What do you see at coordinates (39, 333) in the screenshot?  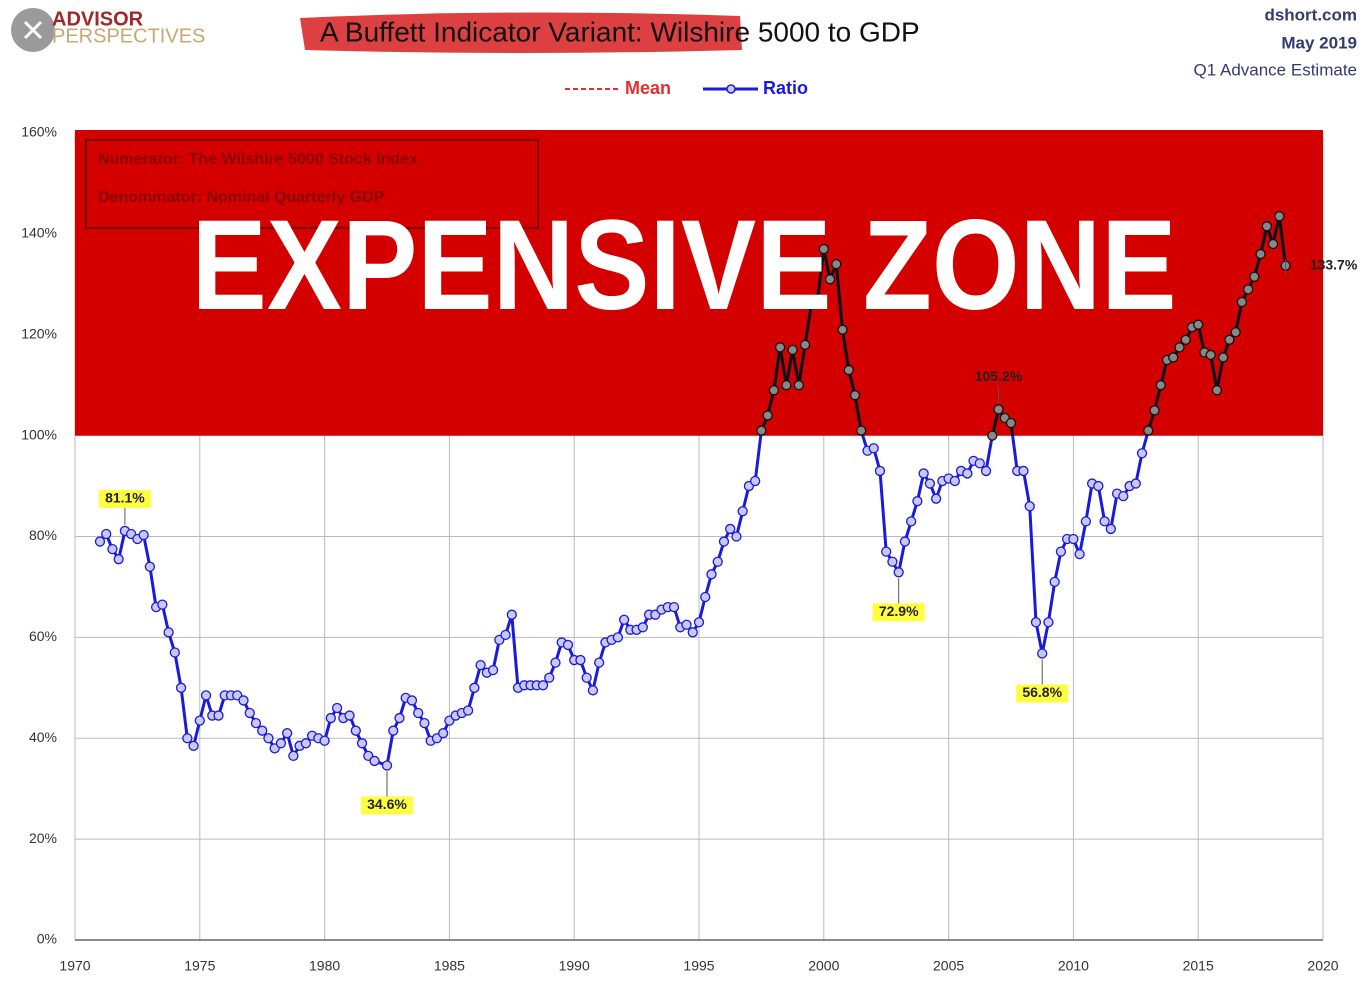 I see `y-tick-label: 120%` at bounding box center [39, 333].